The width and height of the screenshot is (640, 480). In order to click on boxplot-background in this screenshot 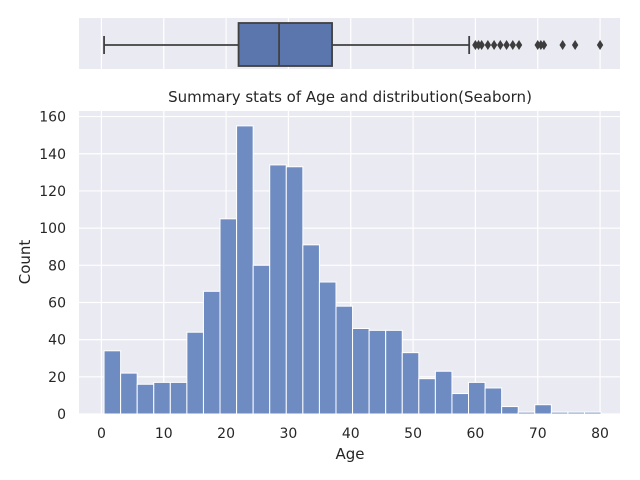, I will do `click(349, 43)`.